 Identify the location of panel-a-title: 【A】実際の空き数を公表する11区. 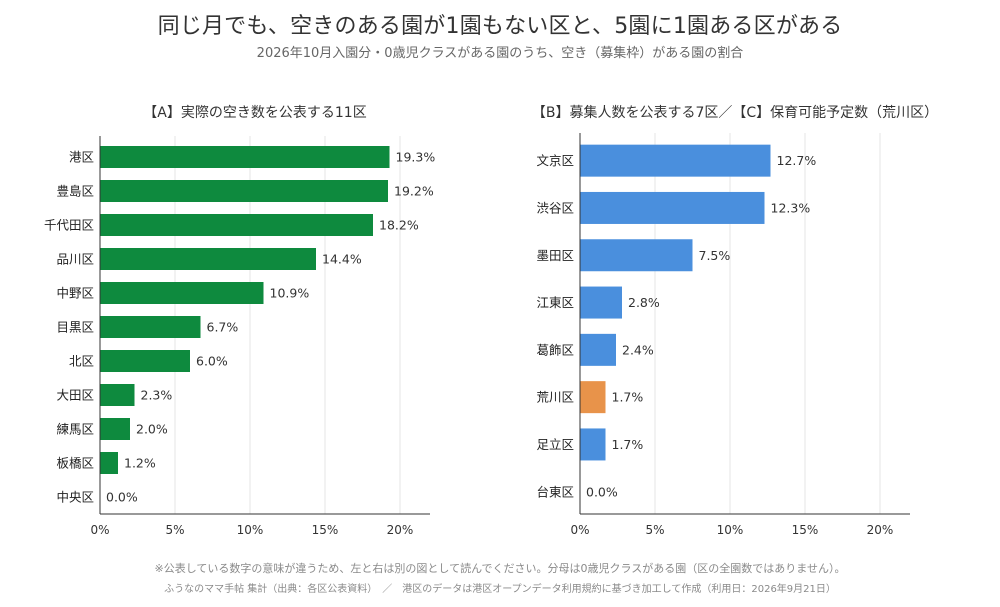
(254, 113).